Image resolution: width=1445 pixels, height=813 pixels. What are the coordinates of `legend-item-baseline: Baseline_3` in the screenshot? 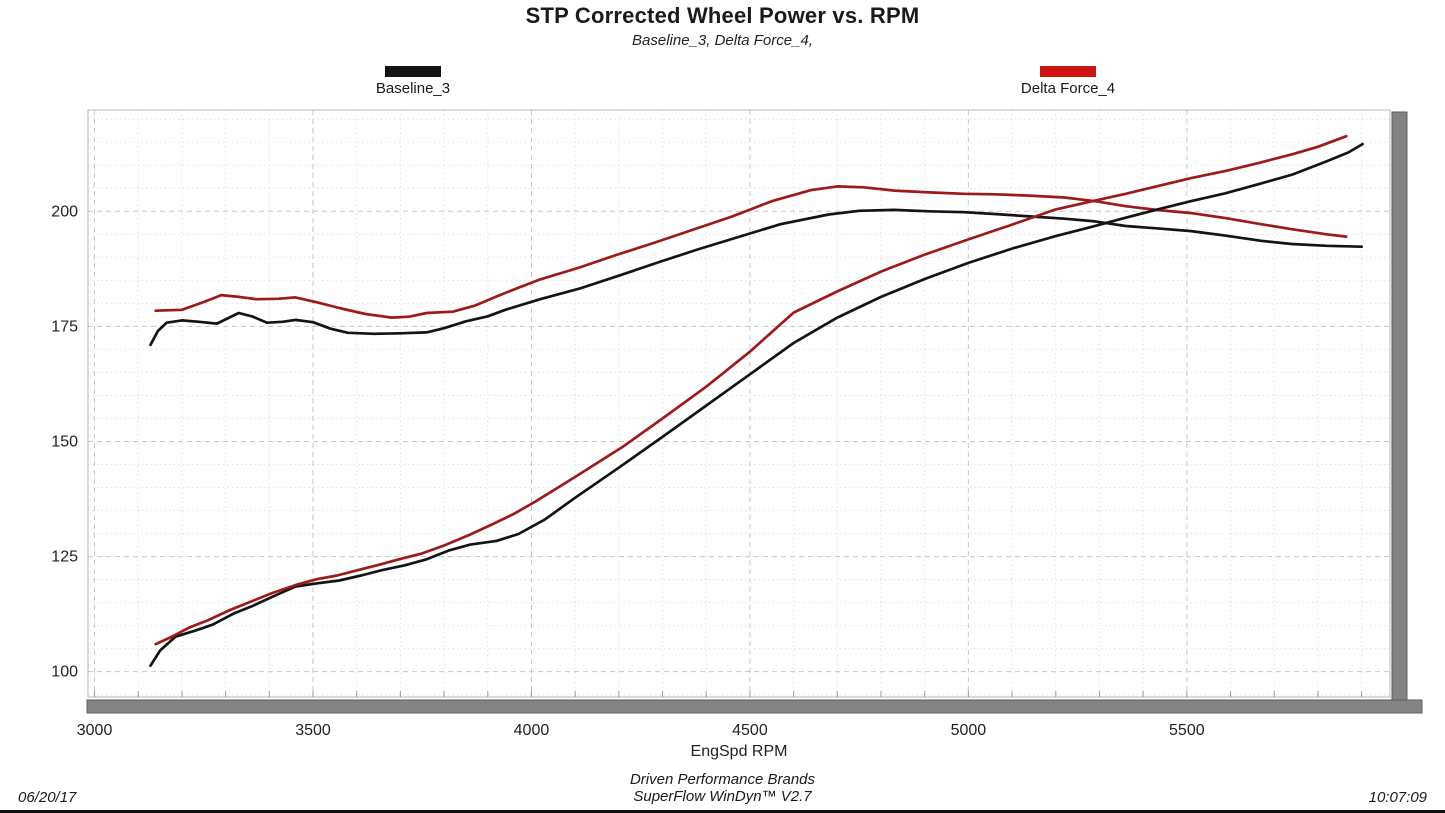 It's located at (413, 81).